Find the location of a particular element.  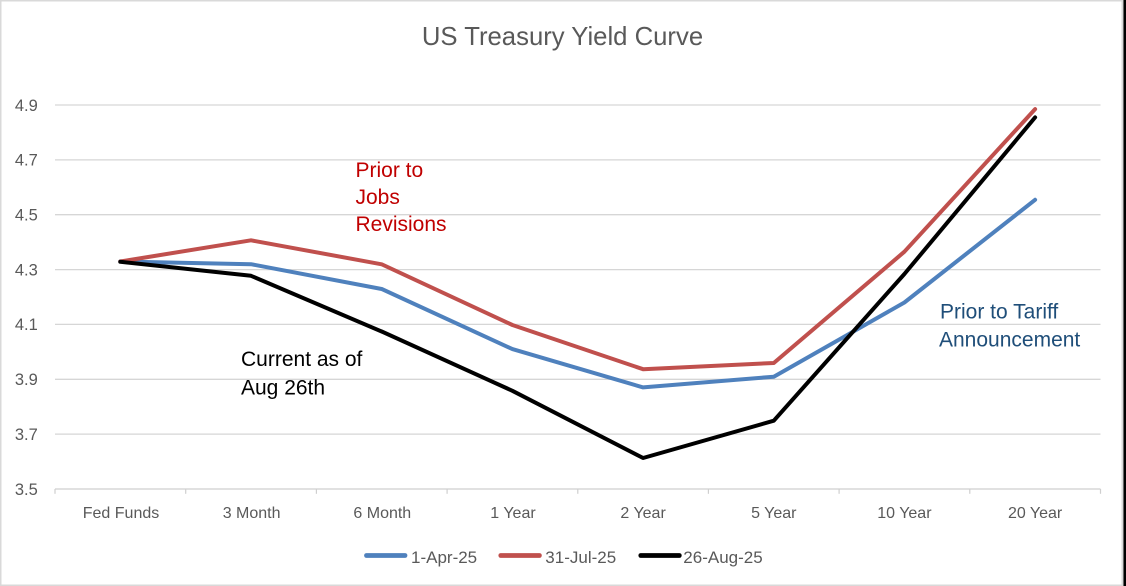

svg-text: 4.7 is located at coordinates (26, 161).